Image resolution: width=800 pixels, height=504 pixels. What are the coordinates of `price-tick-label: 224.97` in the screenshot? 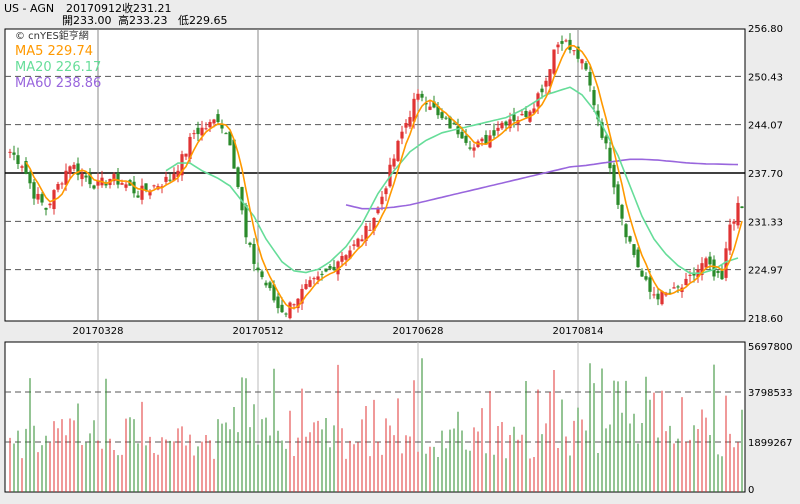 It's located at (765, 271).